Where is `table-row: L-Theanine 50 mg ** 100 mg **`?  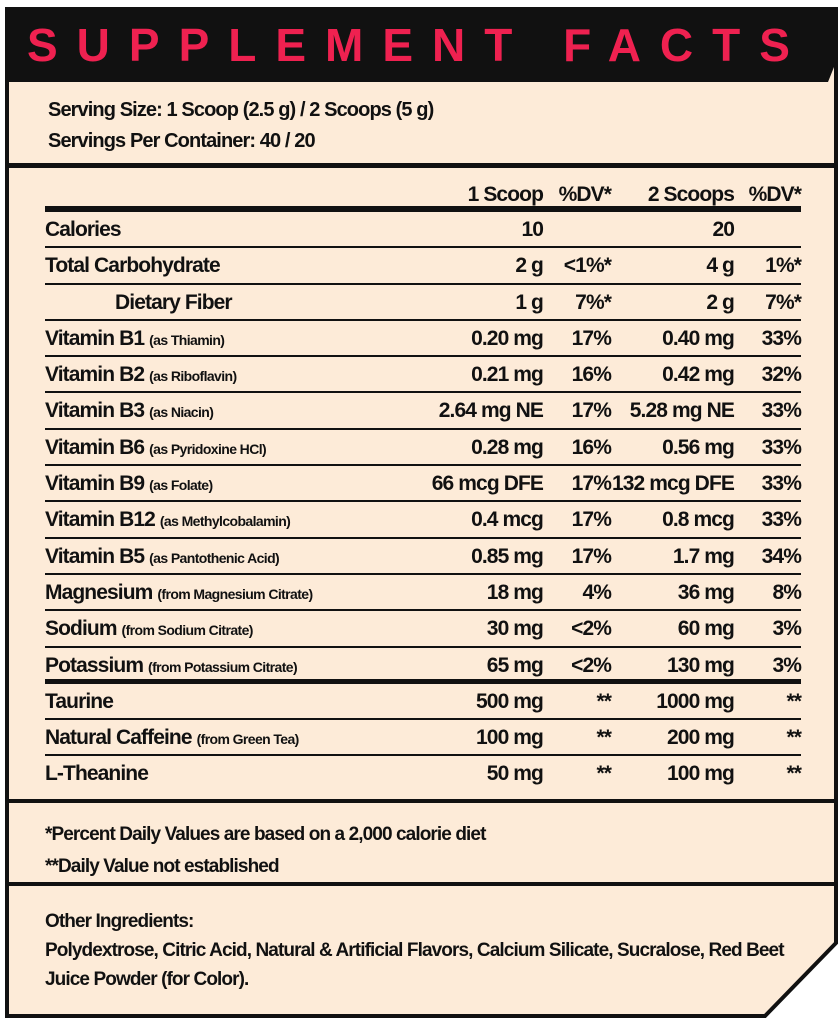 table-row: L-Theanine 50 mg ** 100 mg ** is located at coordinates (423, 774).